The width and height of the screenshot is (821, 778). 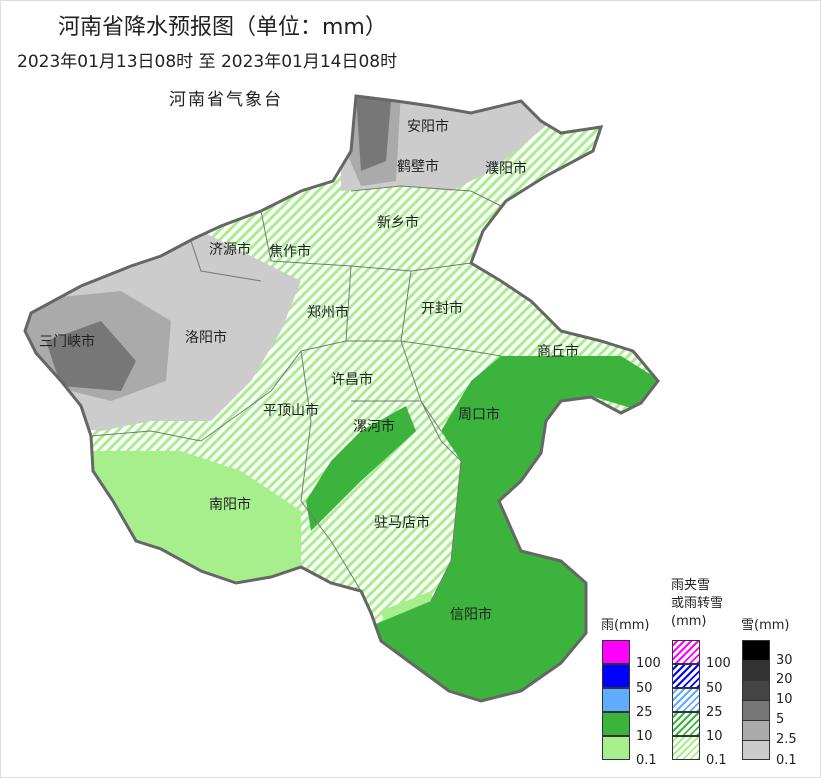 I want to click on legend-mixed-swatch-0.1, so click(x=686, y=748).